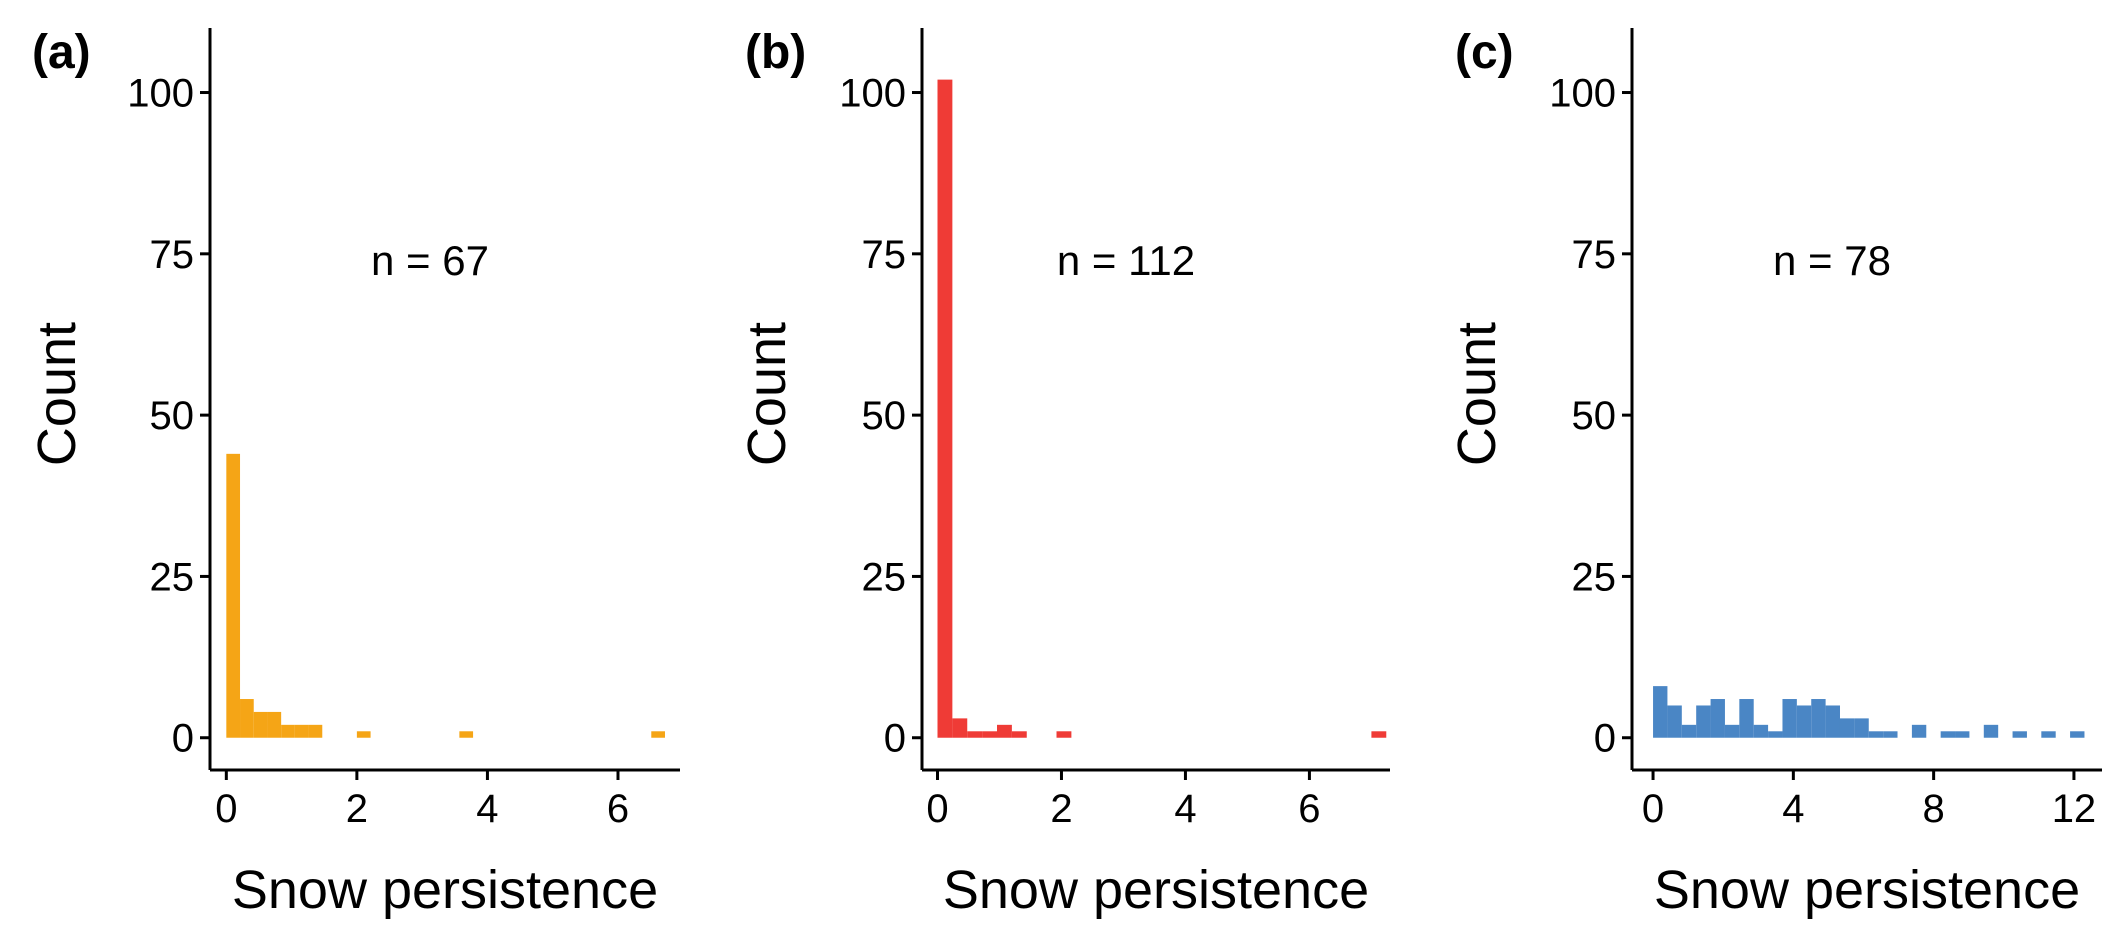 This screenshot has width=2125, height=944. Describe the element at coordinates (2074, 809) in the screenshot. I see `x-tick-label: 12` at that location.